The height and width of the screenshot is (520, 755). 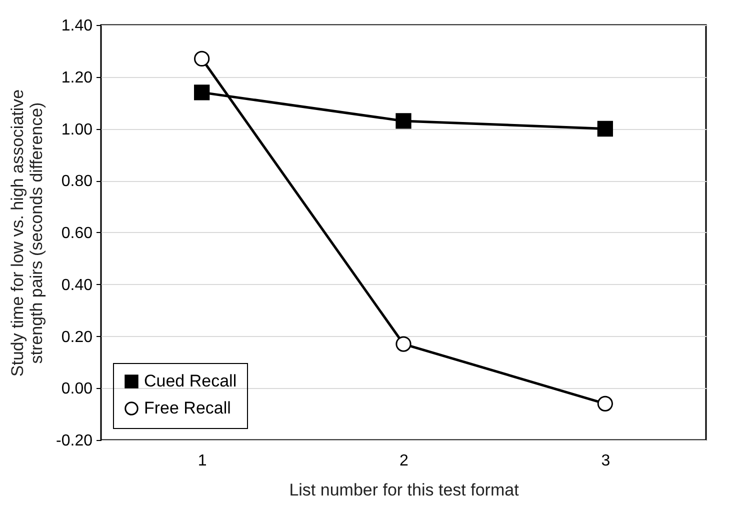 I want to click on y-tick-label: 1.40, so click(x=77, y=26).